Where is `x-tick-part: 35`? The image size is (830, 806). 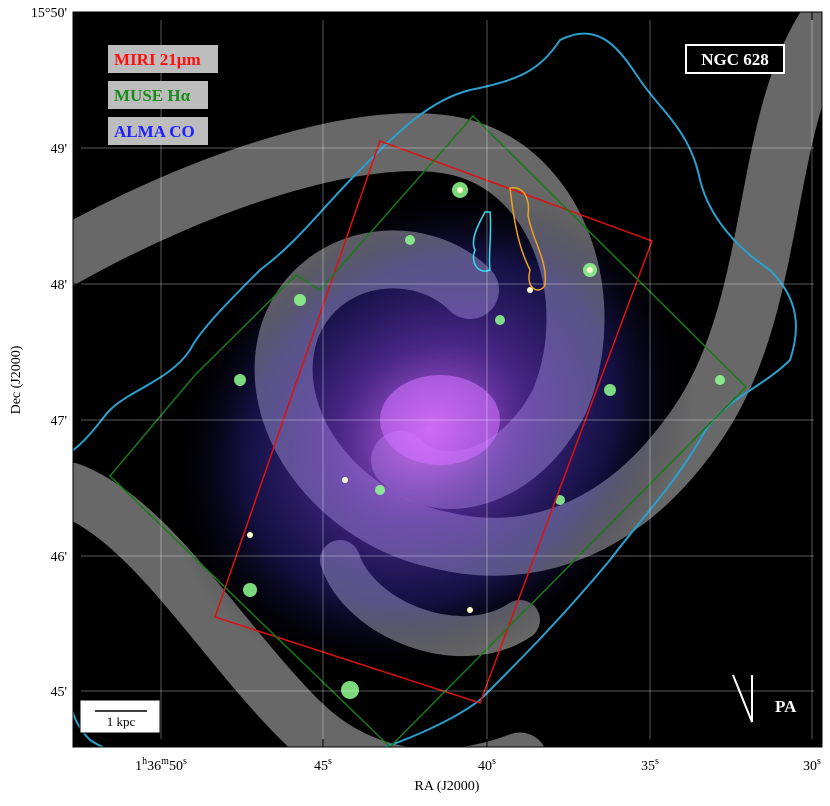
x-tick-part: 35 is located at coordinates (648, 766).